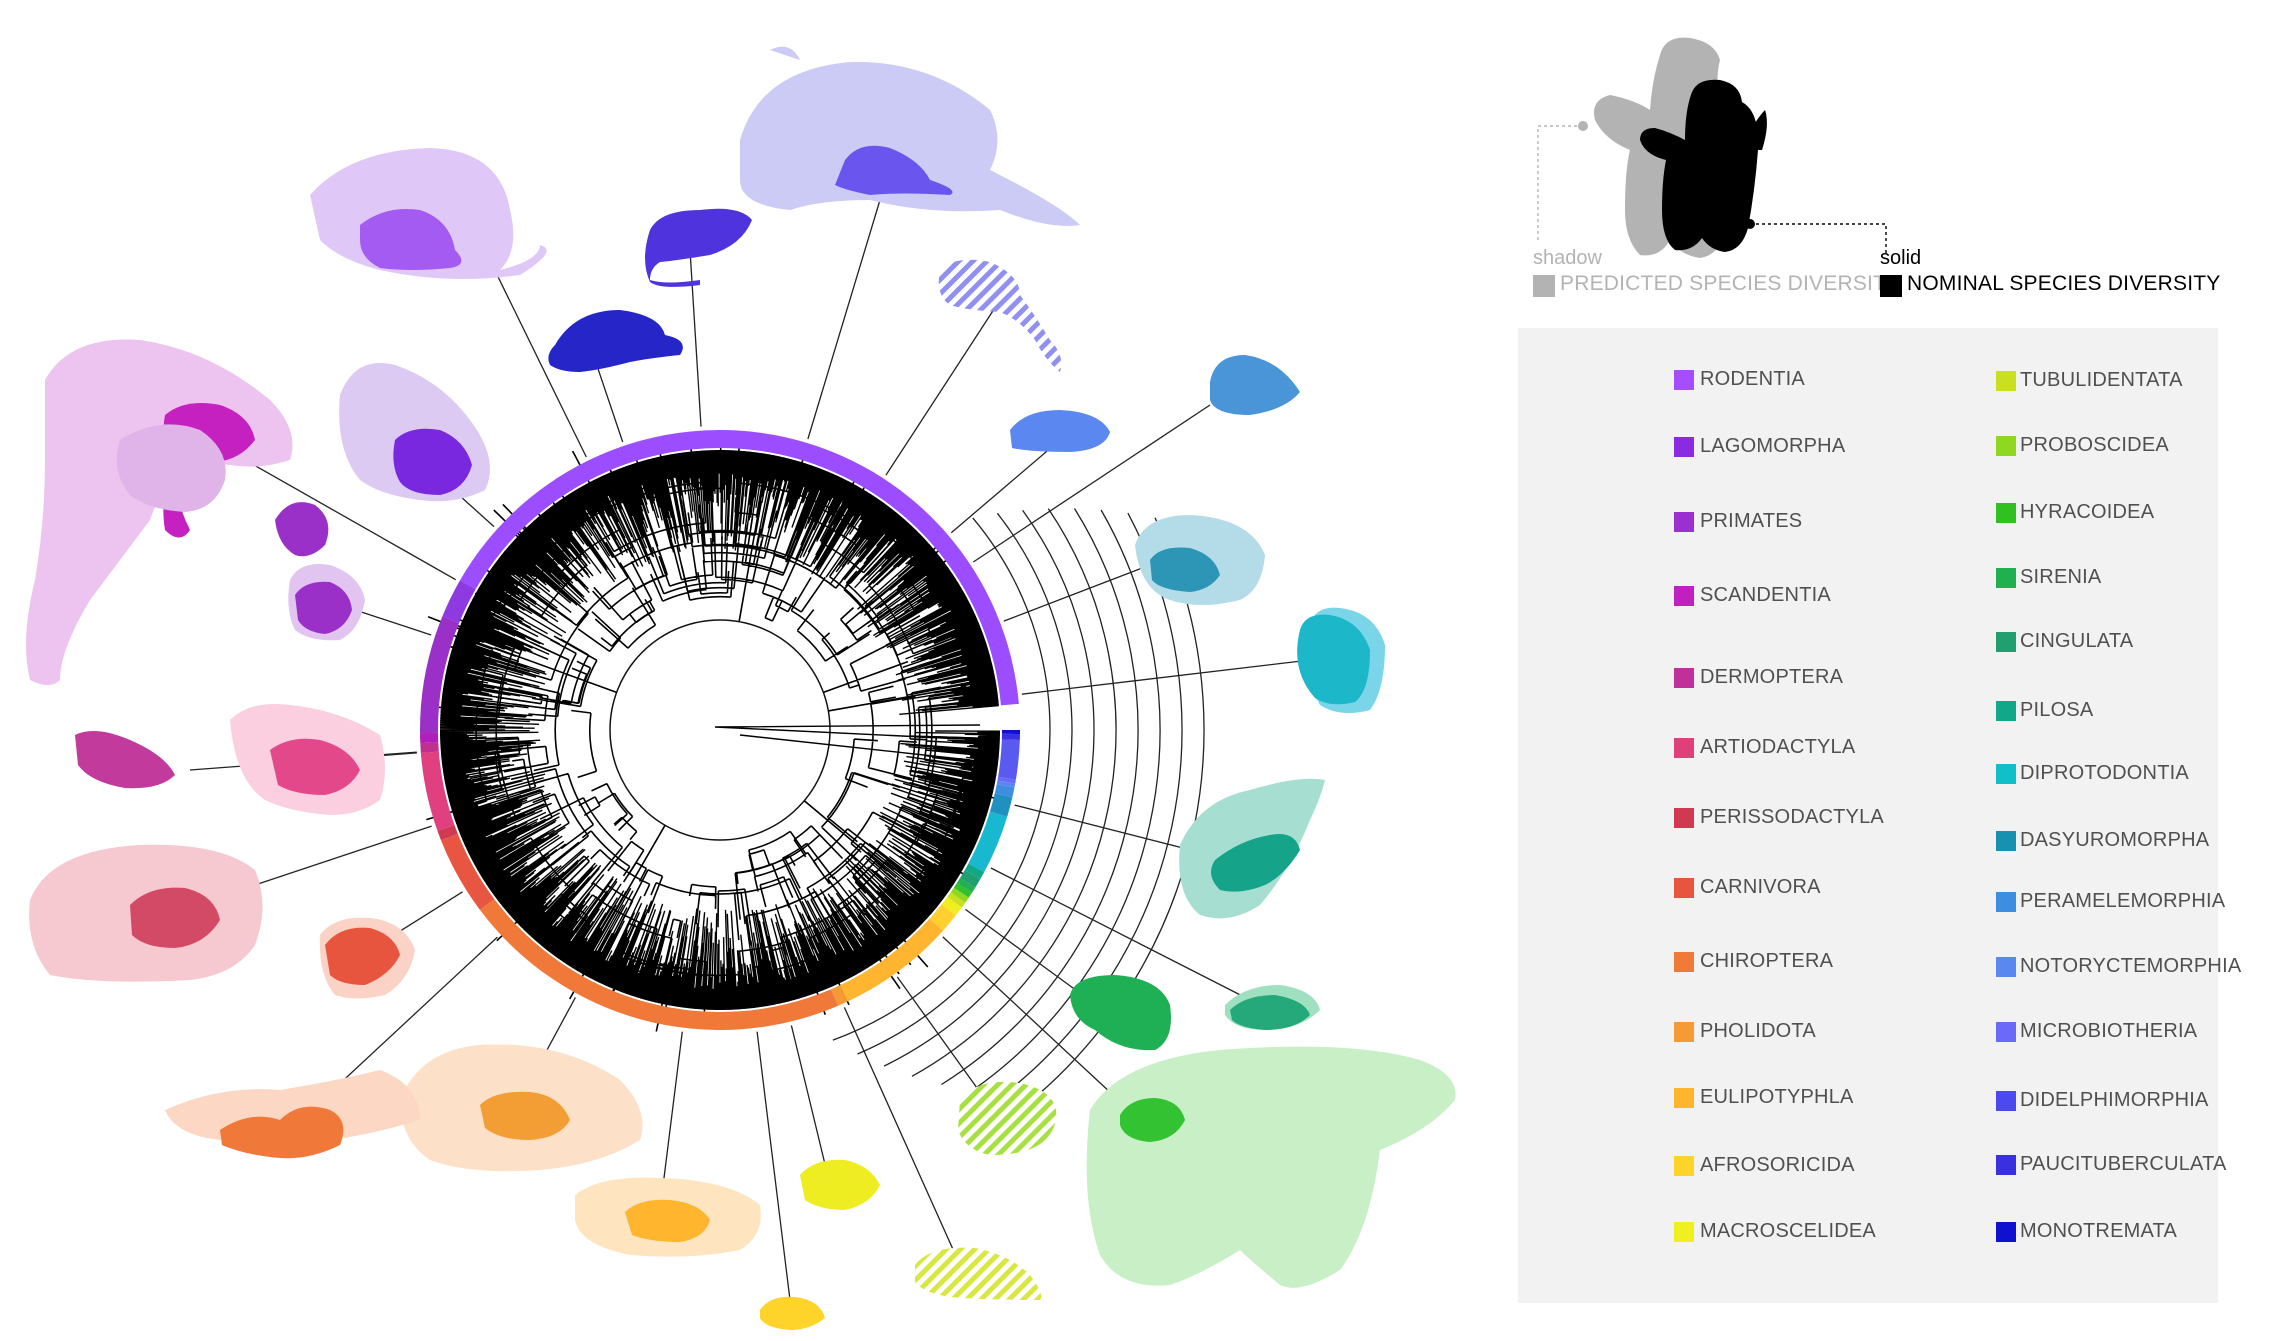  Describe the element at coordinates (1760, 887) in the screenshot. I see `legend-label-carnivora: CARNIVORA` at that location.